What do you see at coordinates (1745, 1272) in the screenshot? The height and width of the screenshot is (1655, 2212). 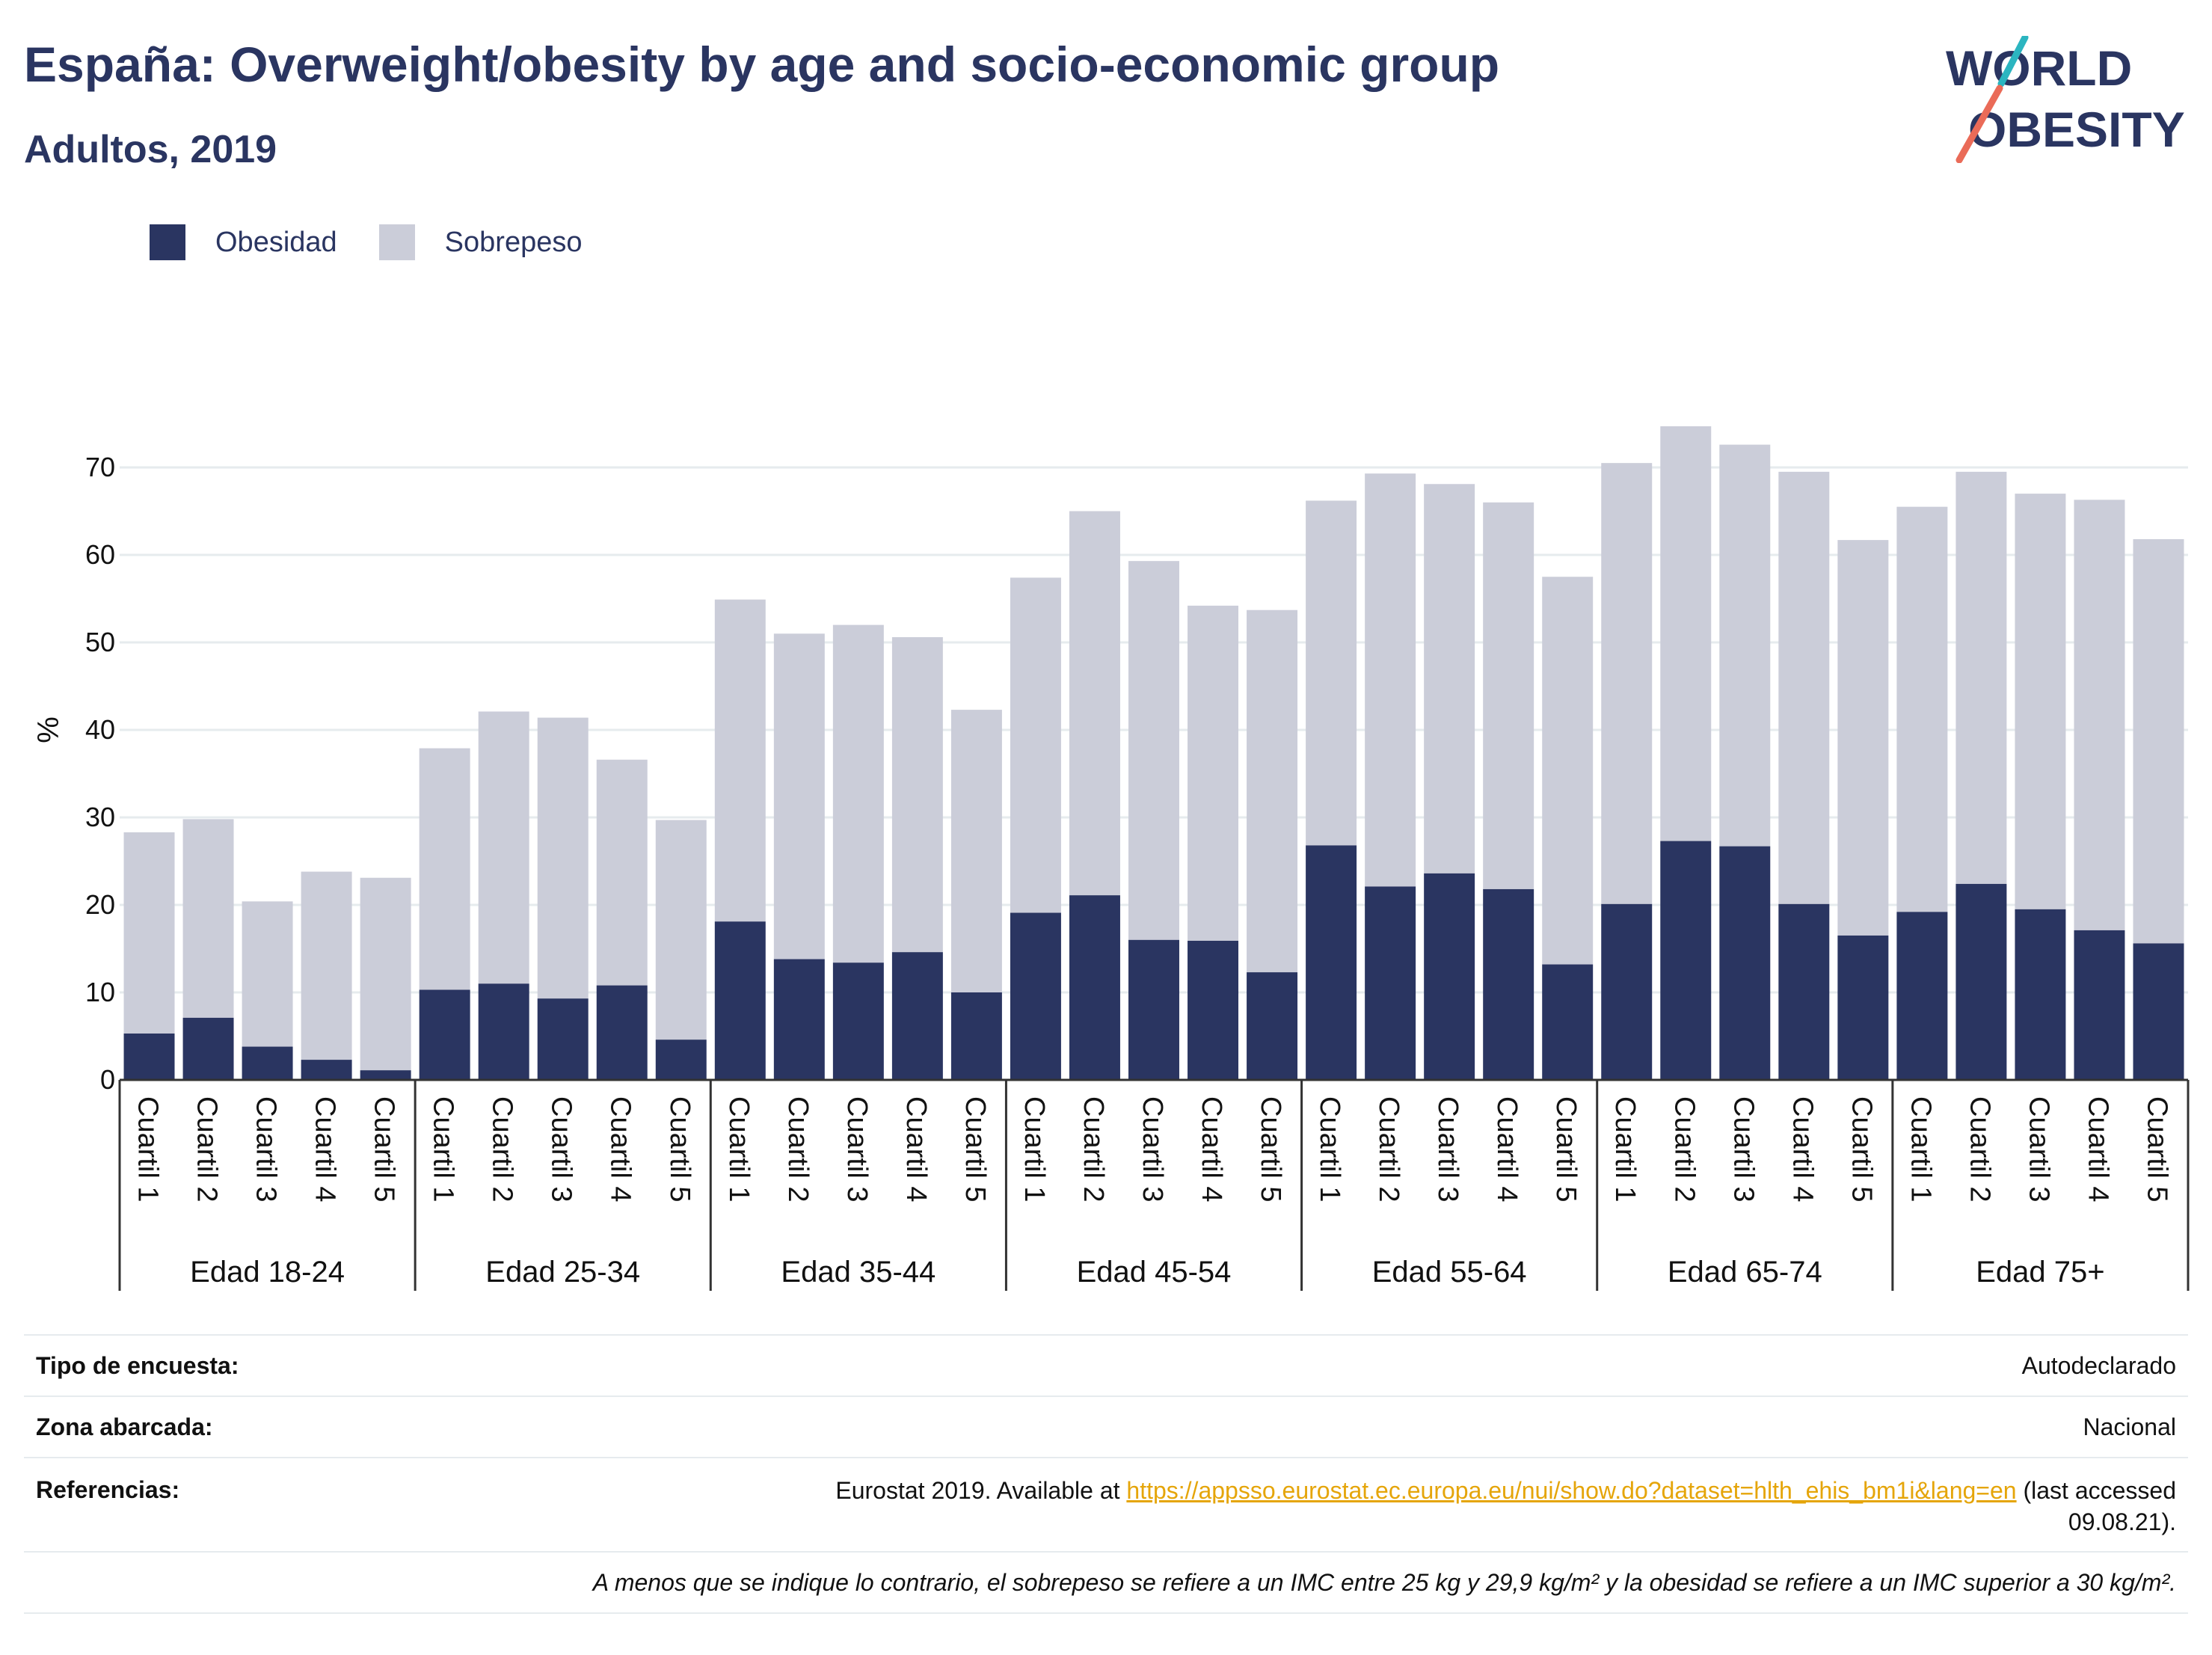 I see `x-group-label: Edad 65-74` at bounding box center [1745, 1272].